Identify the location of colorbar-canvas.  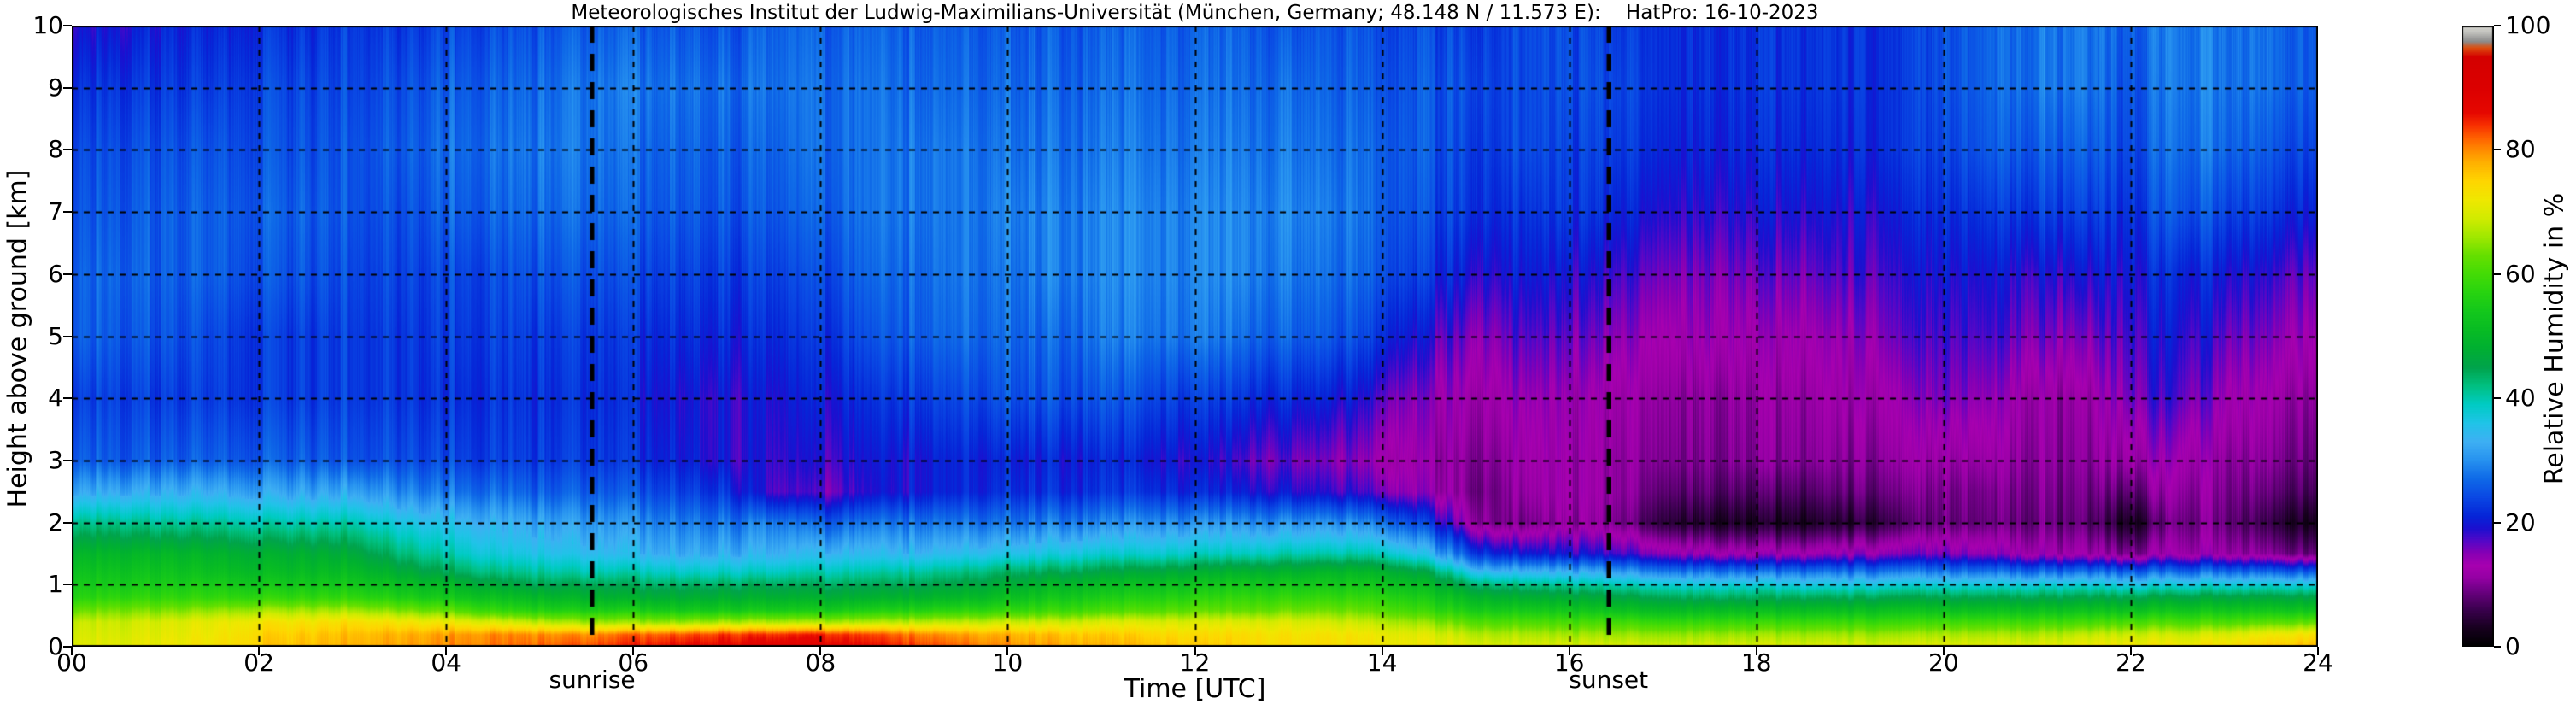
(2478, 336).